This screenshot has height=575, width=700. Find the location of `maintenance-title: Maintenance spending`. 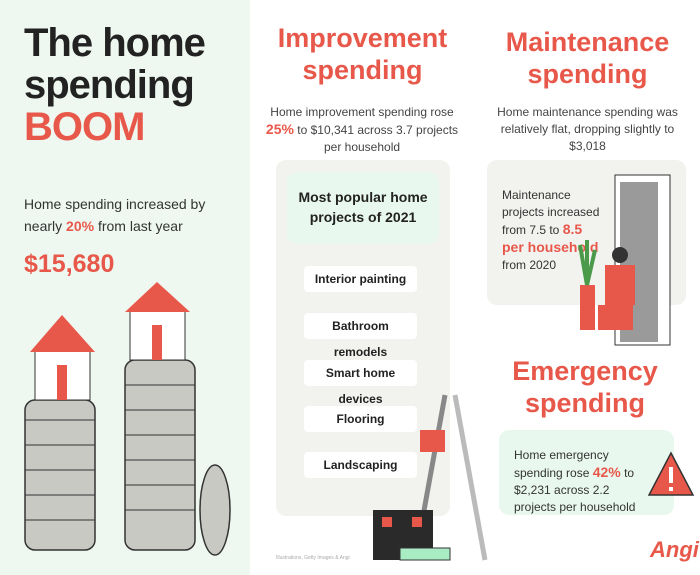

maintenance-title: Maintenance spending is located at coordinates (587, 58).